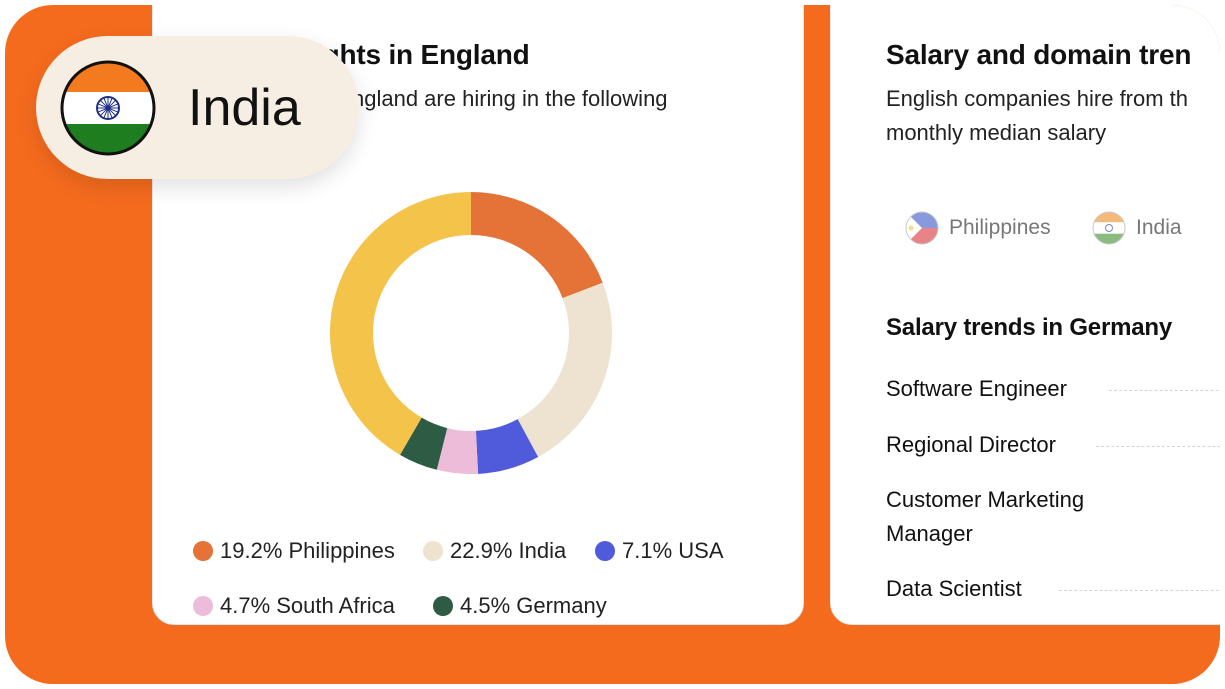  What do you see at coordinates (507, 446) in the screenshot?
I see `donut-slice-usa` at bounding box center [507, 446].